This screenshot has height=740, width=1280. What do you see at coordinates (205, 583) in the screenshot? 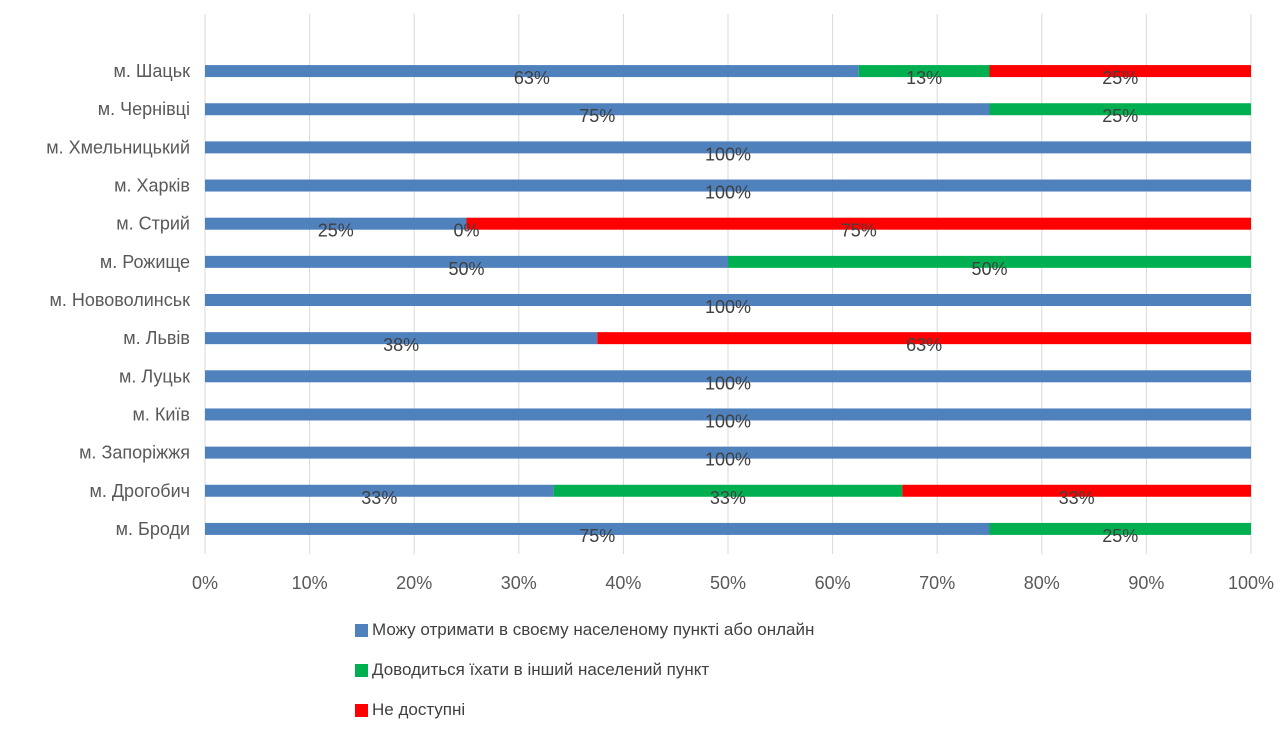
I see `x-tick-label: 0%` at bounding box center [205, 583].